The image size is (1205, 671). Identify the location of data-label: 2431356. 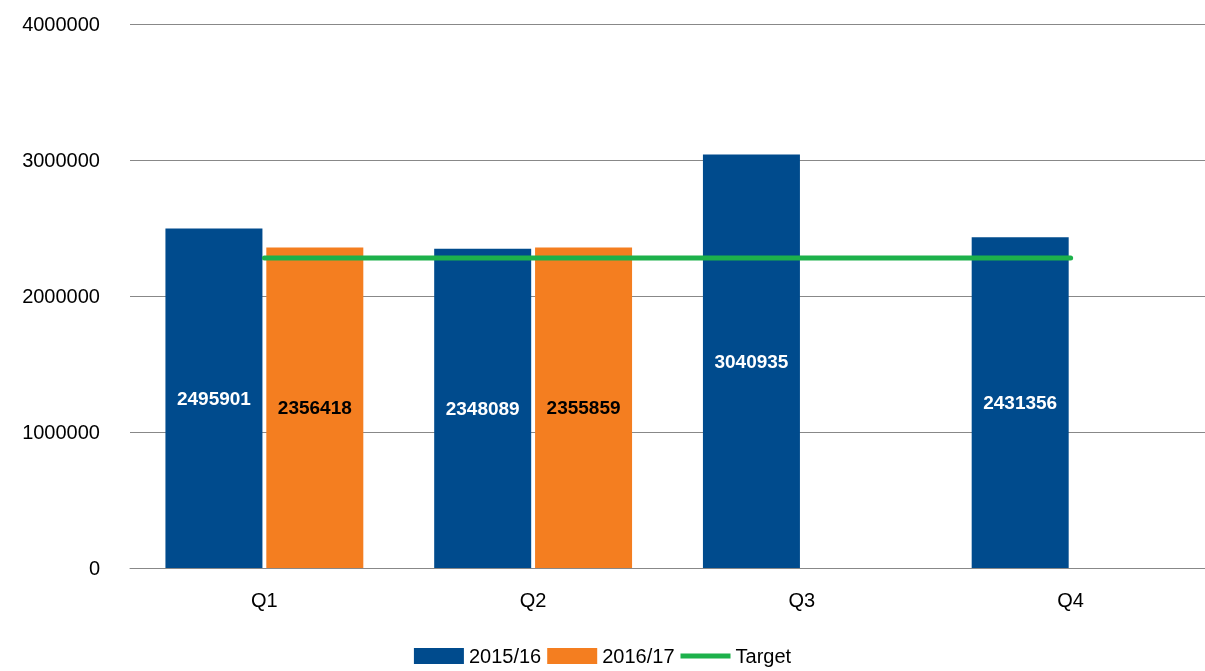
(1020, 403).